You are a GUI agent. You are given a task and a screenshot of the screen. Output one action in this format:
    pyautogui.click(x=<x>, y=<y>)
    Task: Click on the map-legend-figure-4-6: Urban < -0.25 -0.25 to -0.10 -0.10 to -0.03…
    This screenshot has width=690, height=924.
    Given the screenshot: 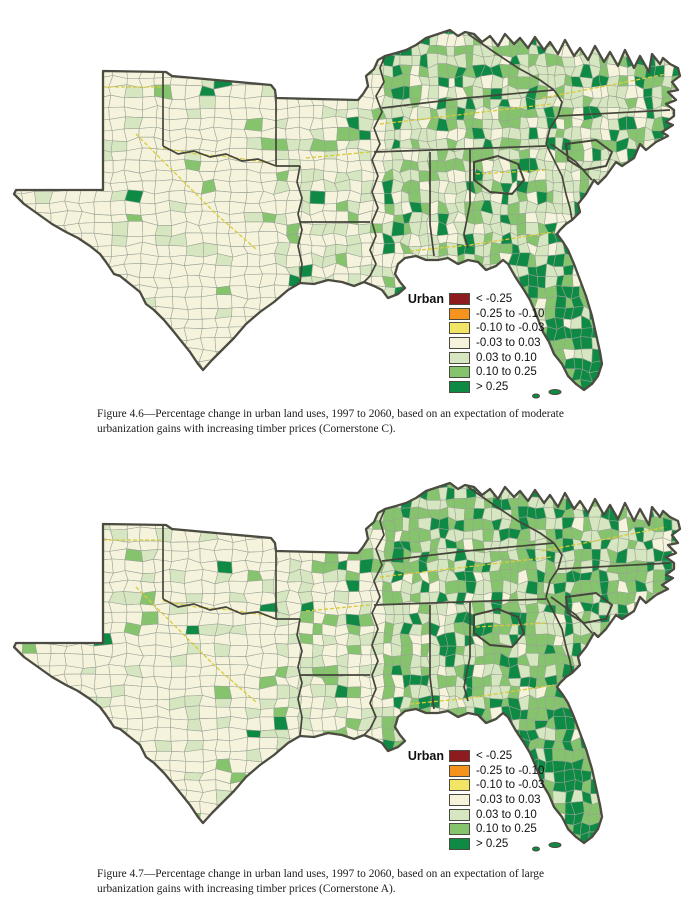 What is the action you would take?
    pyautogui.click(x=469, y=343)
    